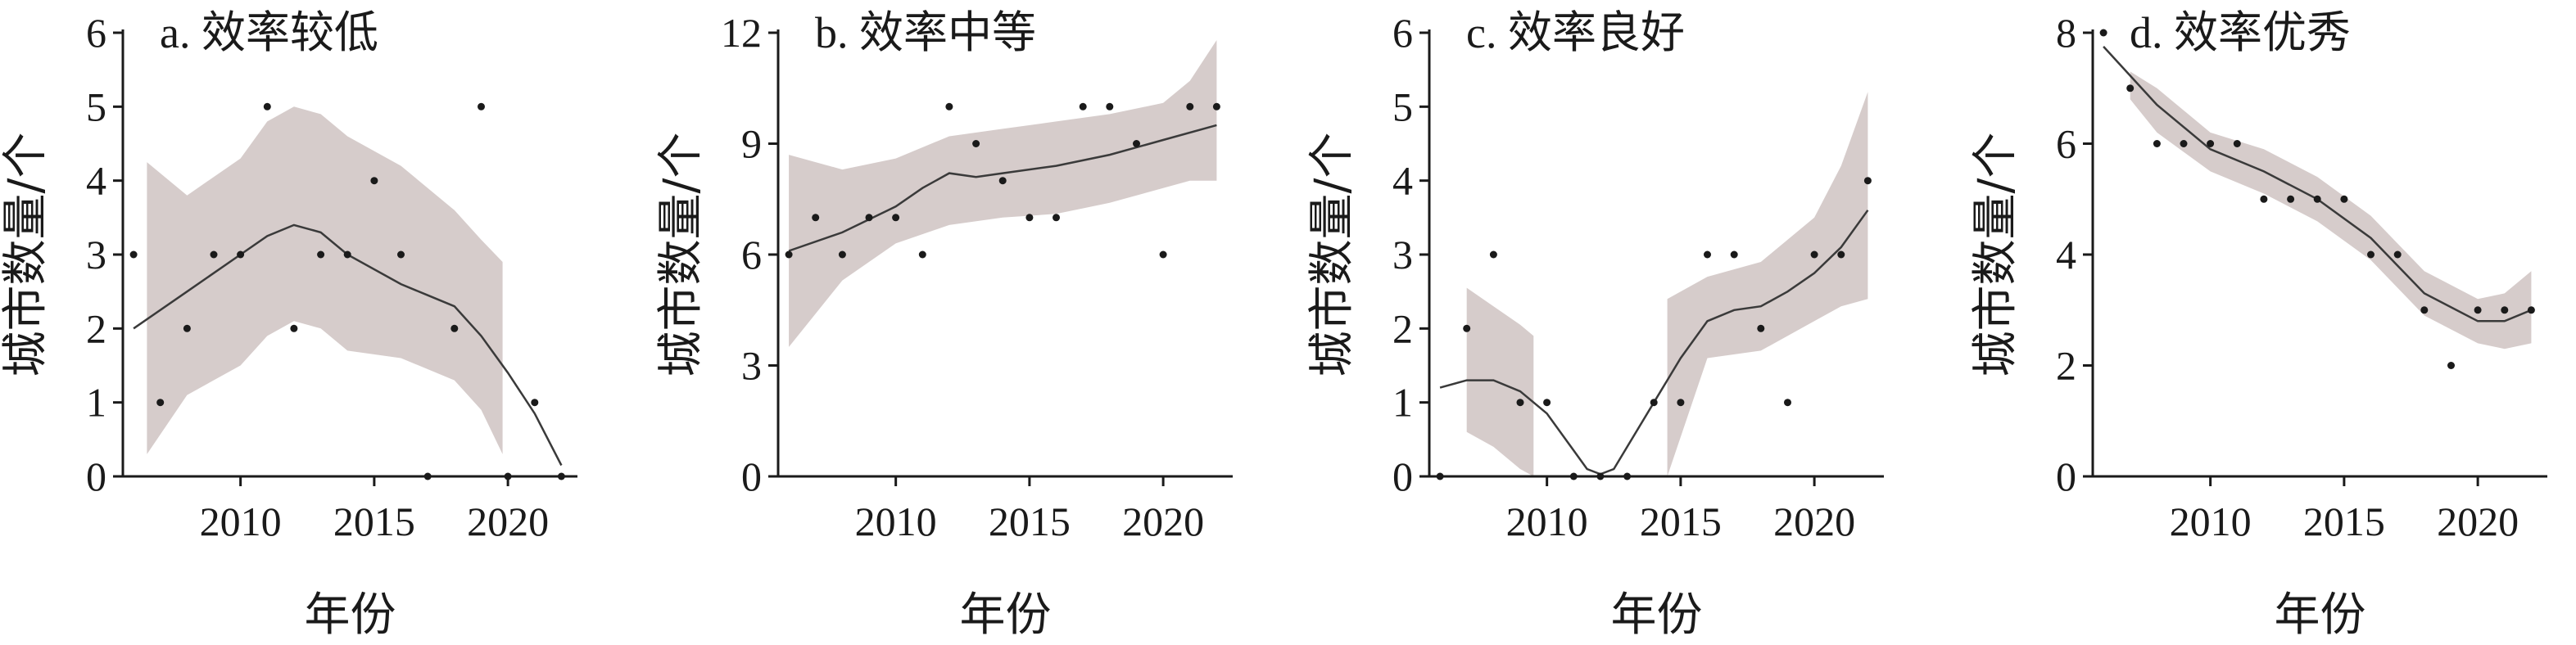 This screenshot has width=2576, height=645. Describe the element at coordinates (1575, 33) in the screenshot. I see `panel-title: c. 效率良好` at that location.